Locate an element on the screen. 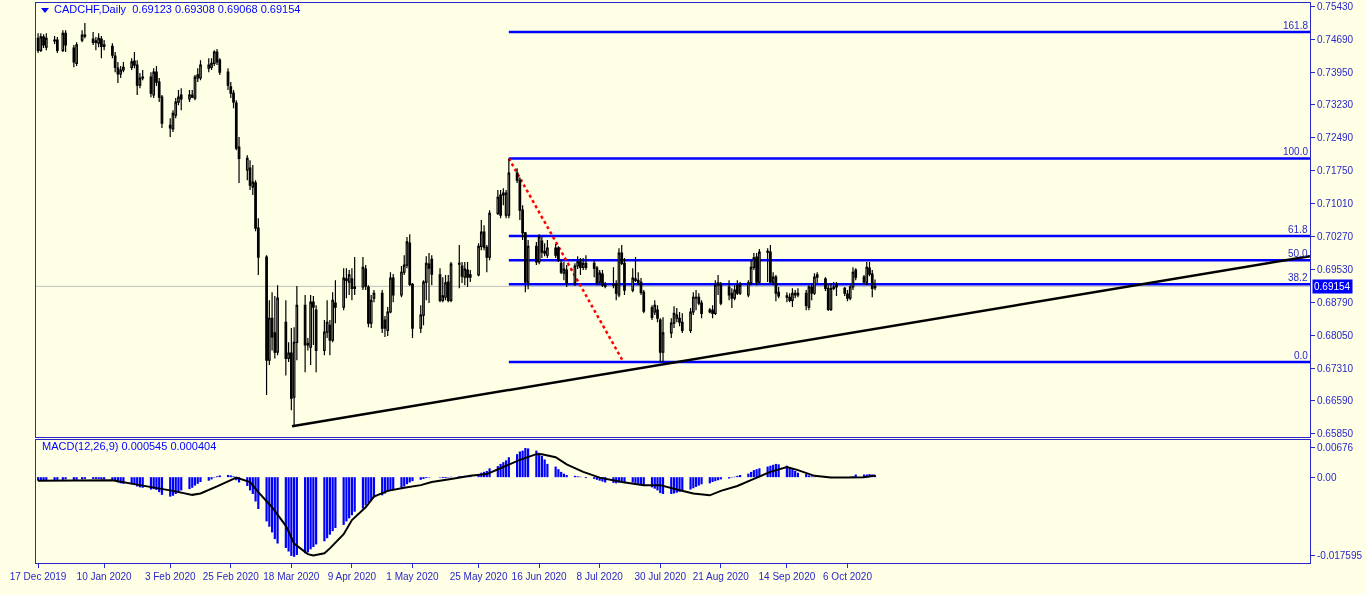  x-tick-label: 10 Jan 2020 is located at coordinates (104, 576).